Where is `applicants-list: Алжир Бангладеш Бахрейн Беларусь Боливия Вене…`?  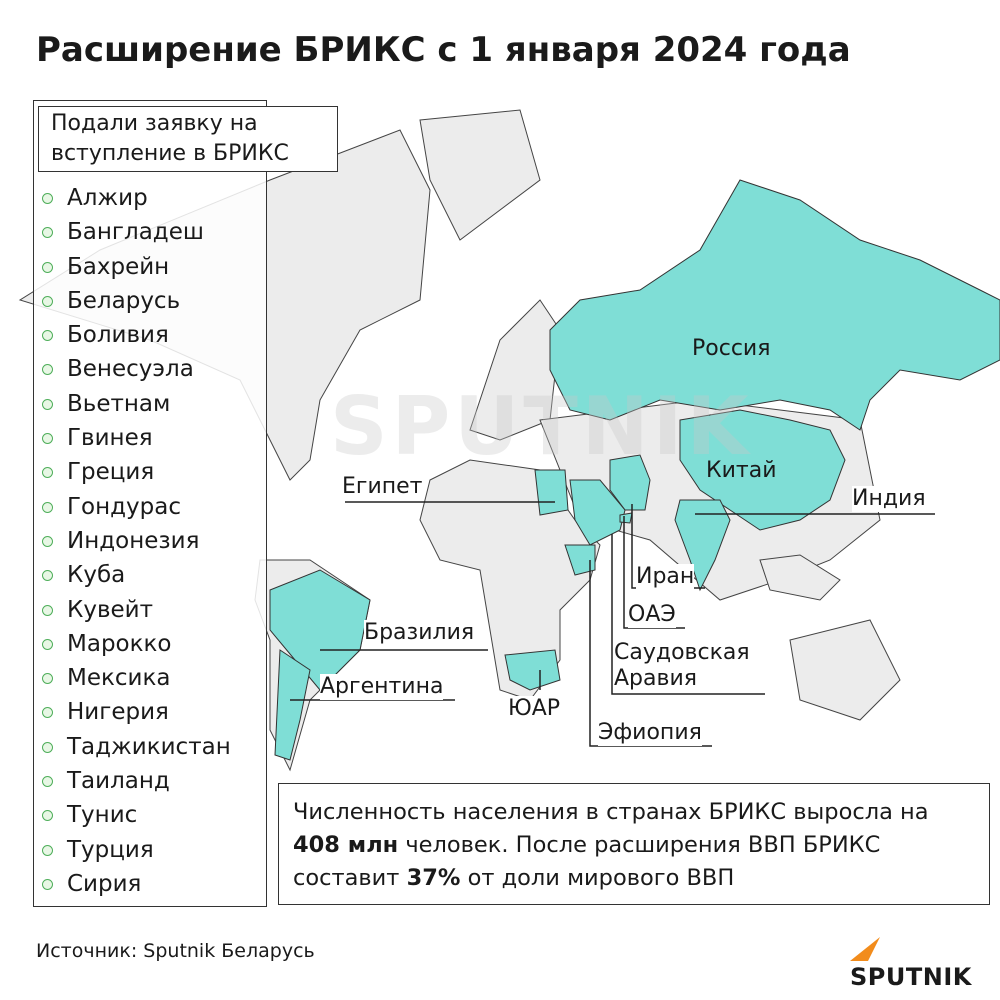 applicants-list: Алжир Бангладеш Бахрейн Беларусь Боливия Вене… is located at coordinates (136, 541).